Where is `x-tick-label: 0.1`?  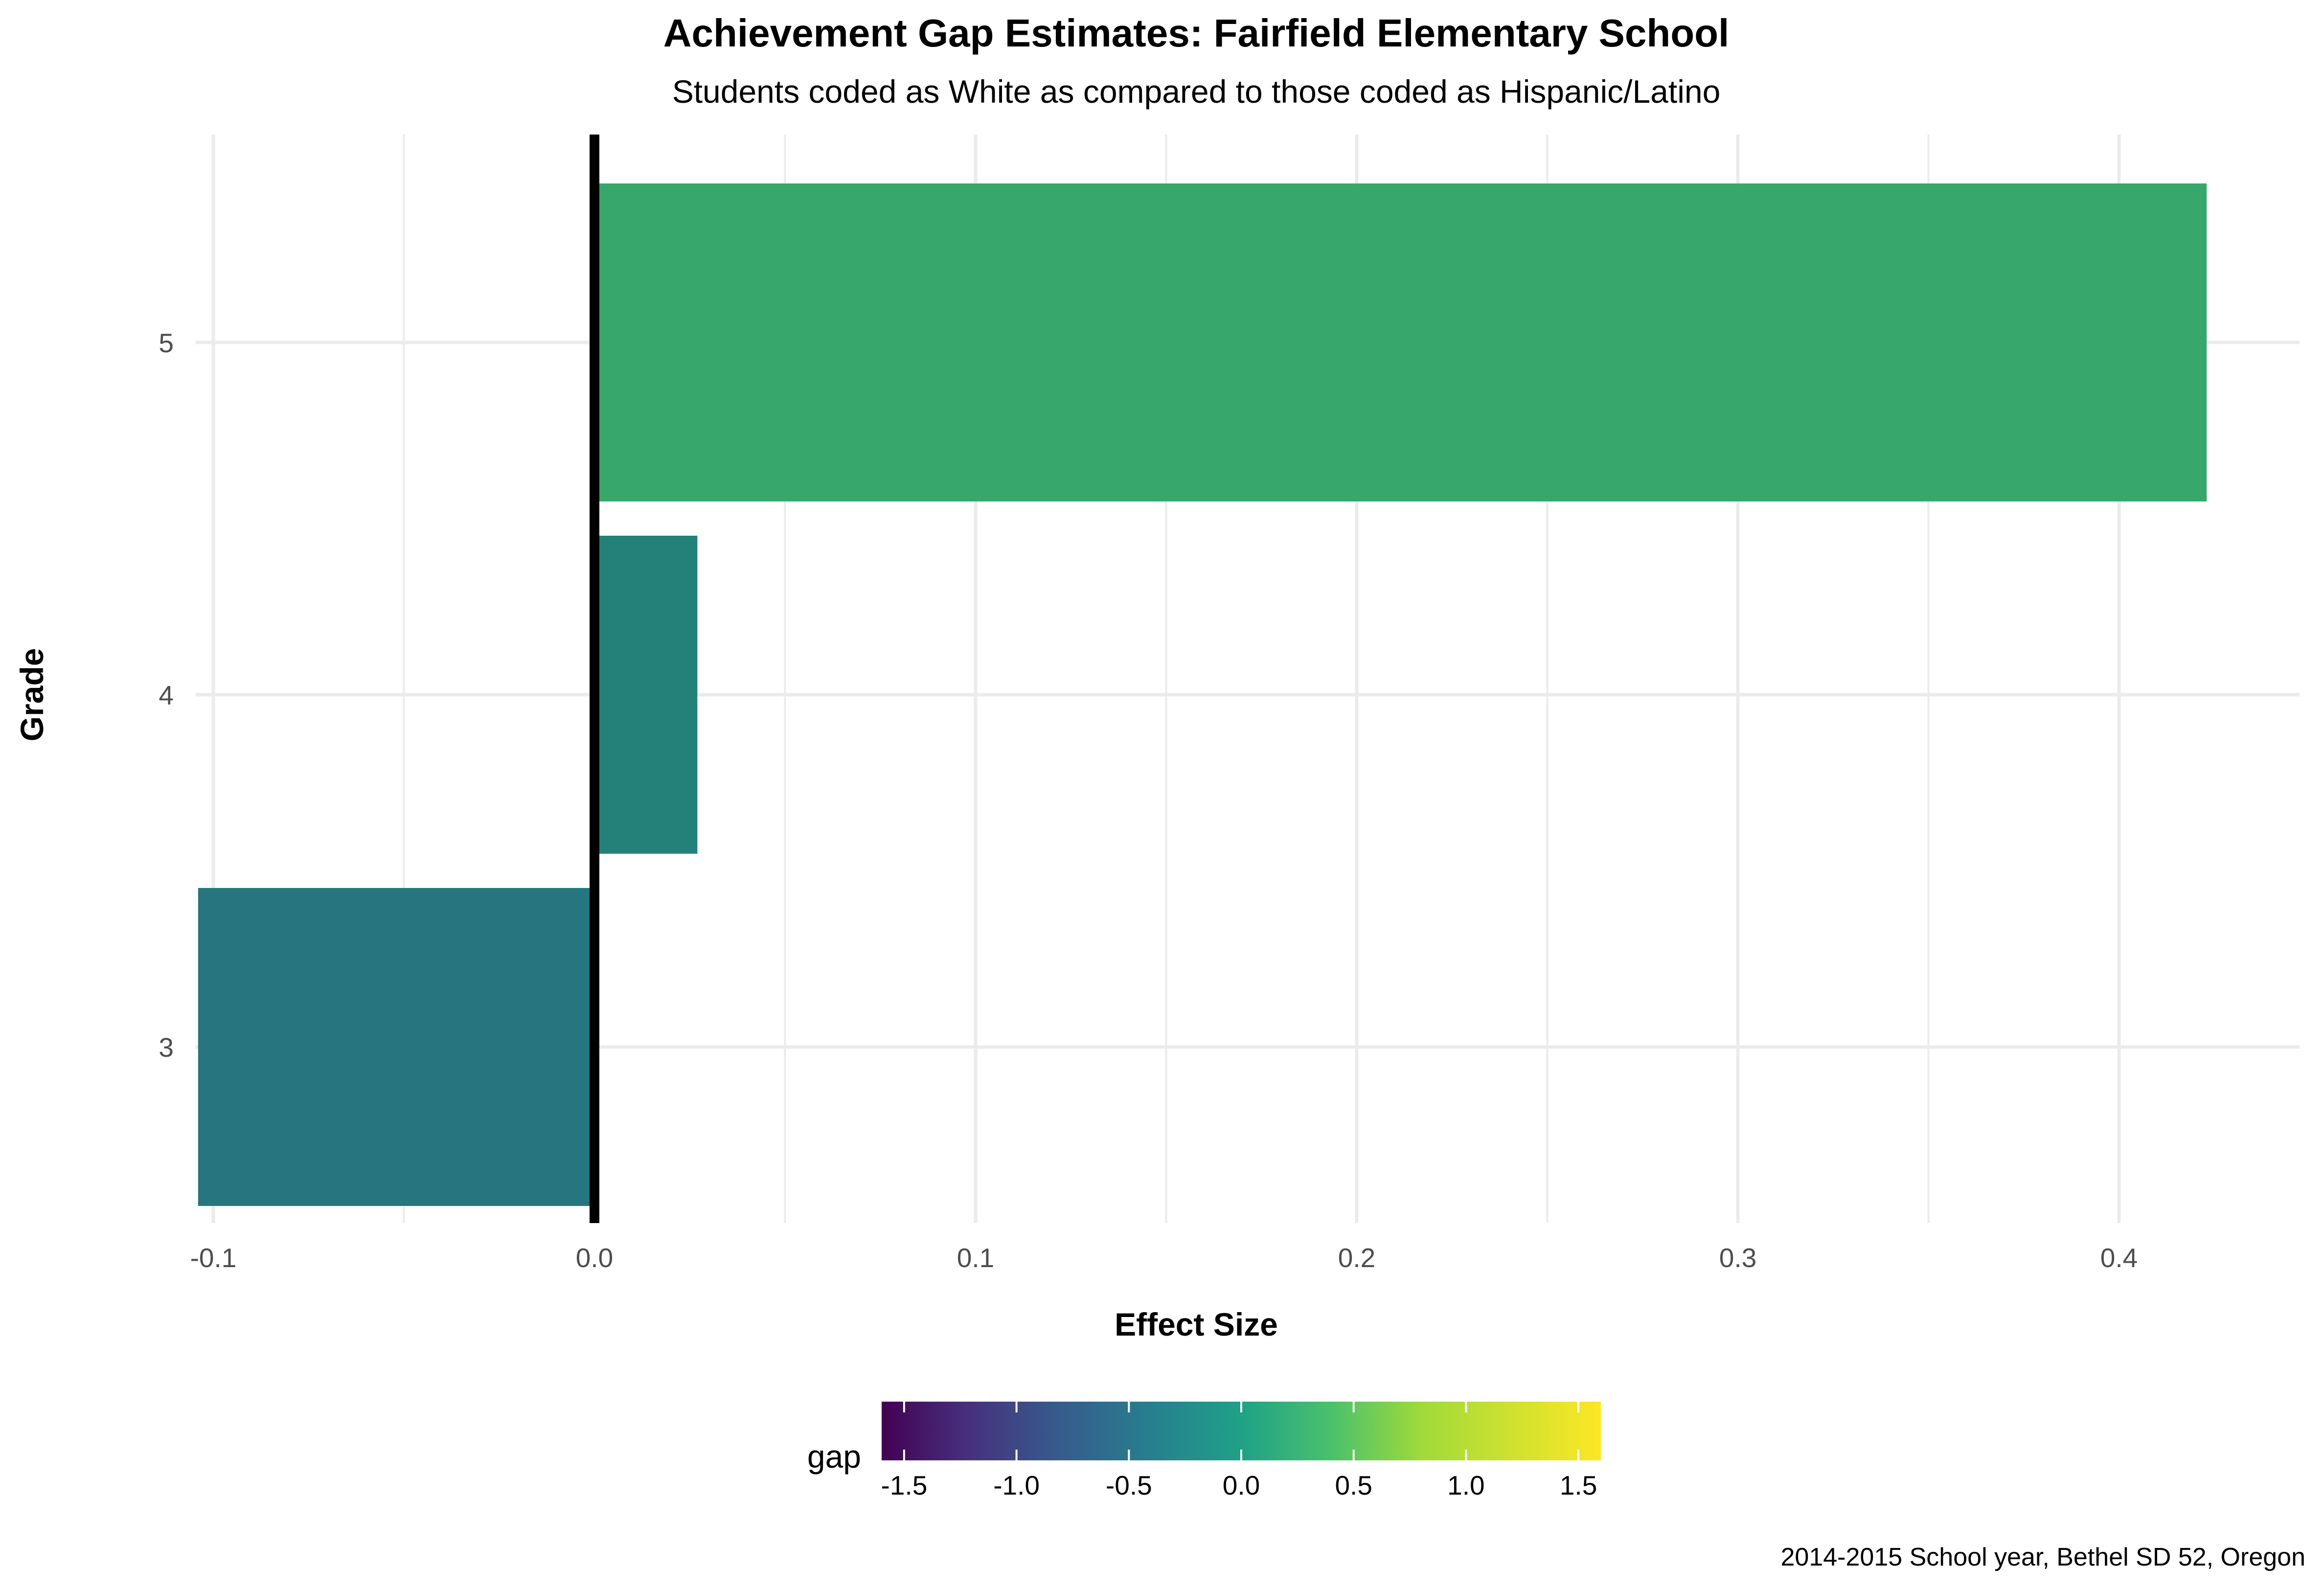
x-tick-label: 0.1 is located at coordinates (976, 1258).